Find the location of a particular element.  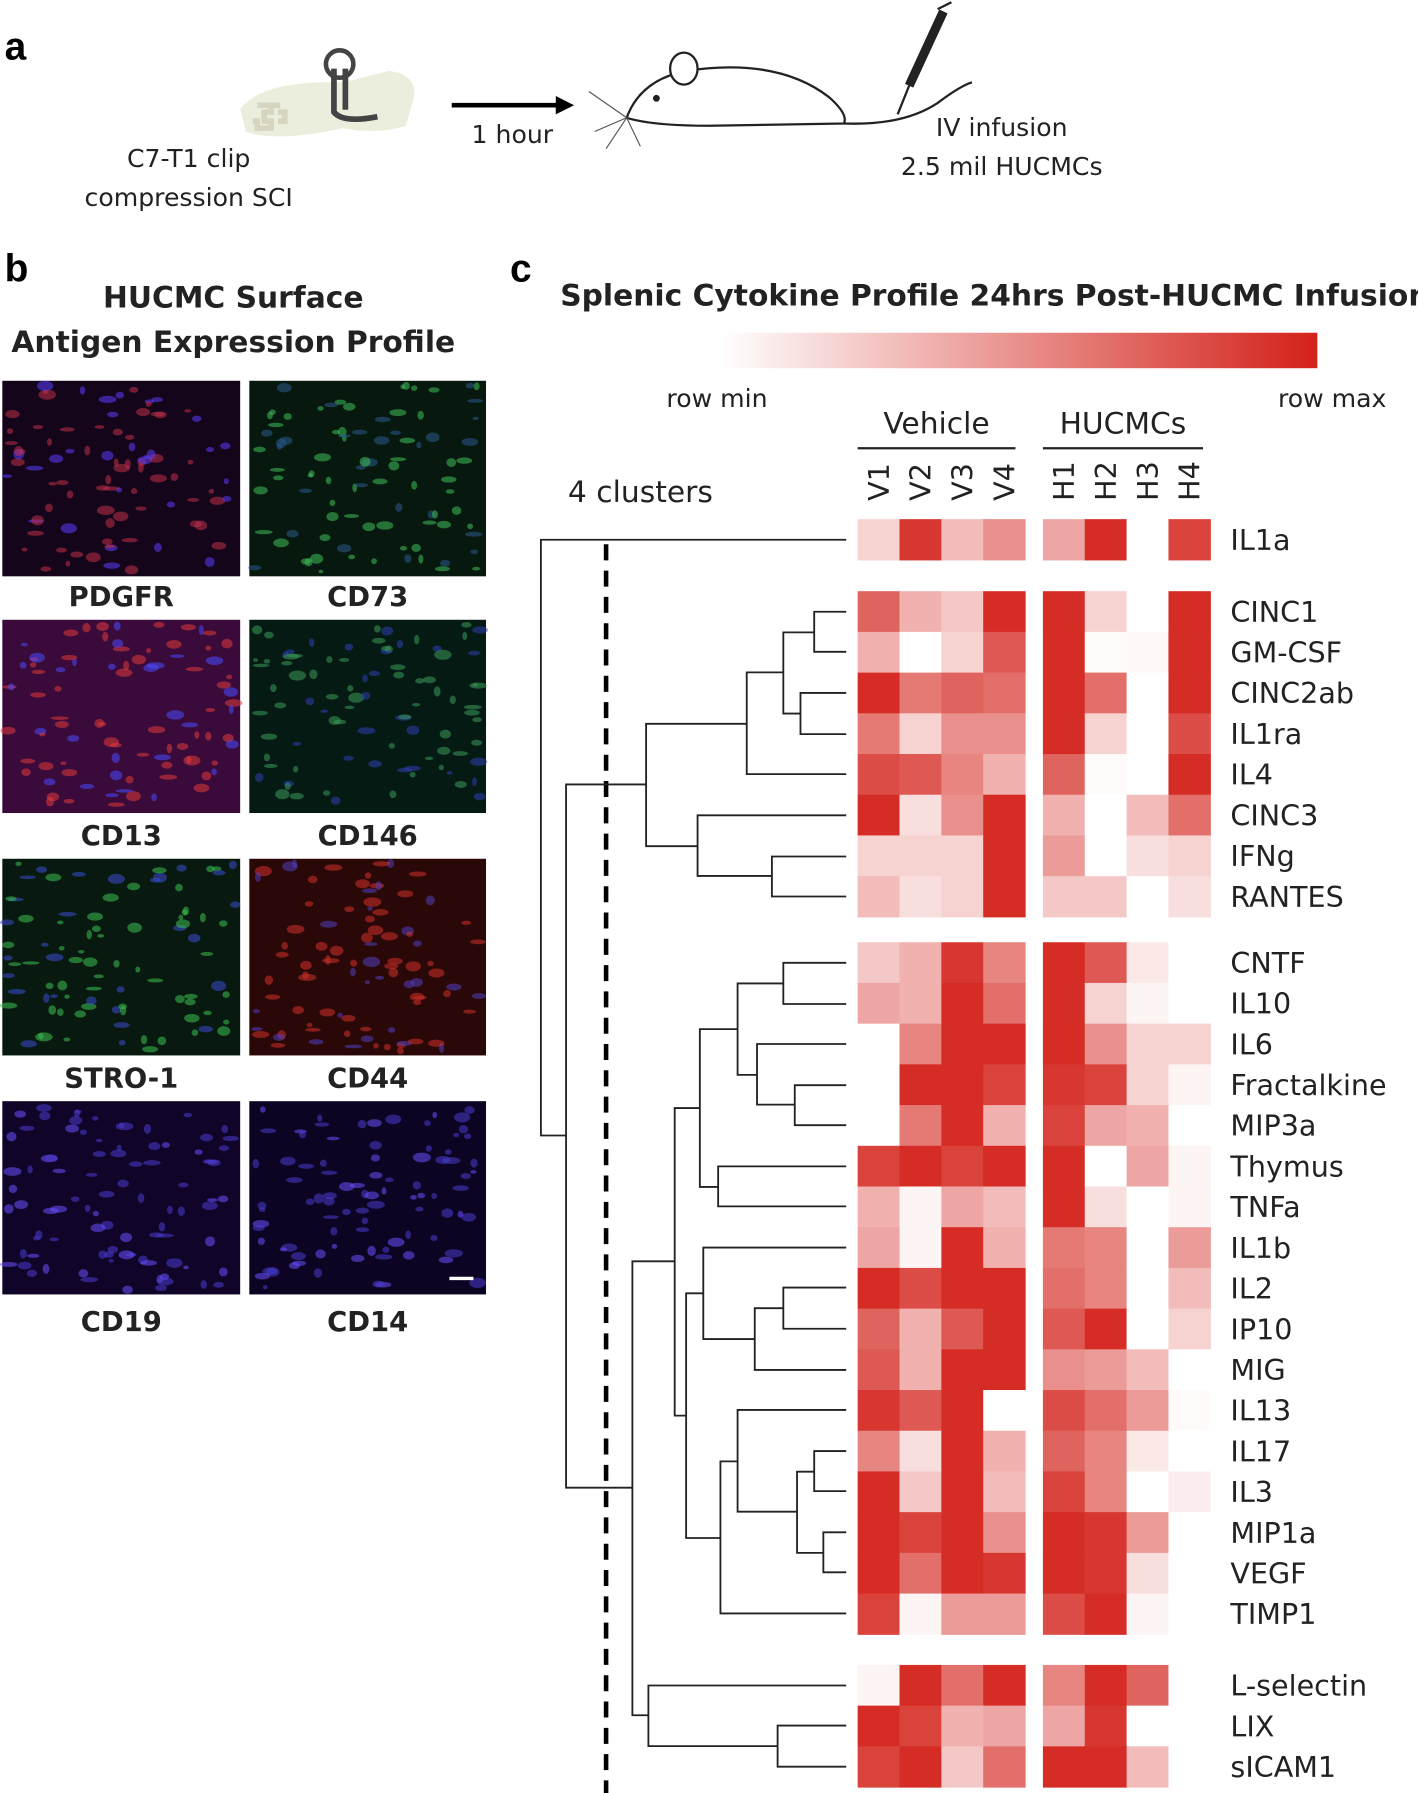

row-label: IL6 is located at coordinates (1251, 1044).